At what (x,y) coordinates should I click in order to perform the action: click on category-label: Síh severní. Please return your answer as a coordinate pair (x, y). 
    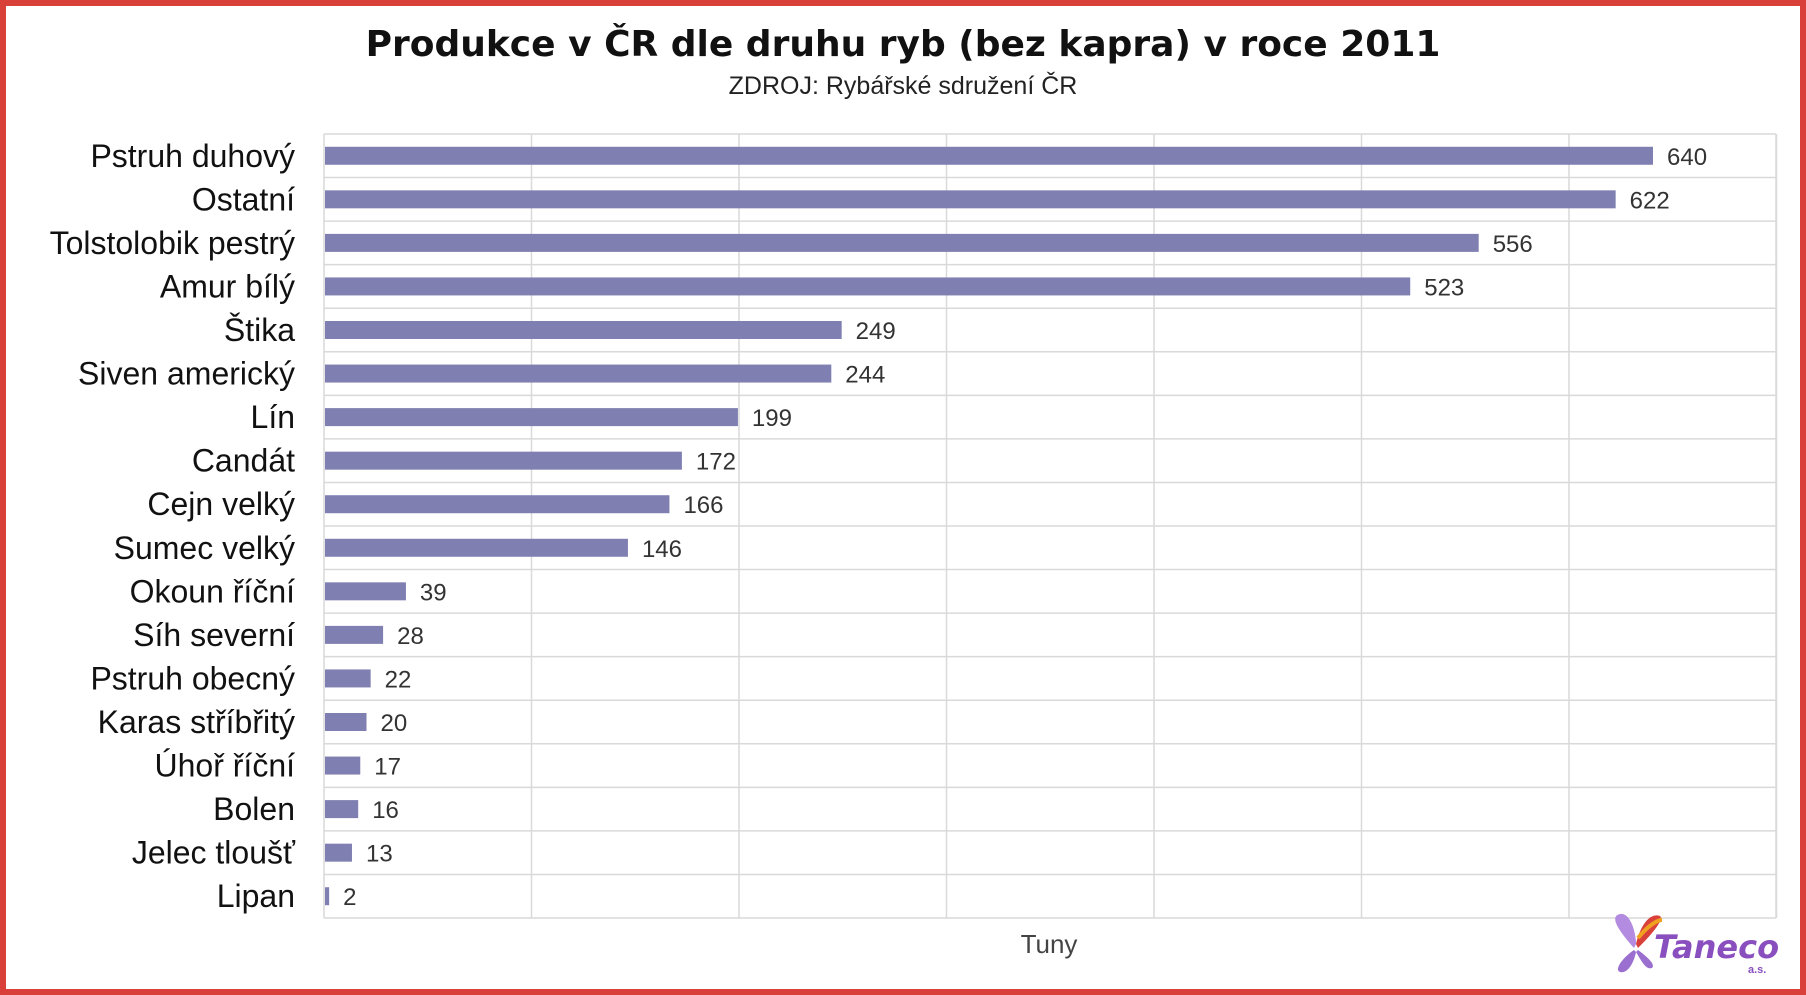
    Looking at the image, I should click on (214, 635).